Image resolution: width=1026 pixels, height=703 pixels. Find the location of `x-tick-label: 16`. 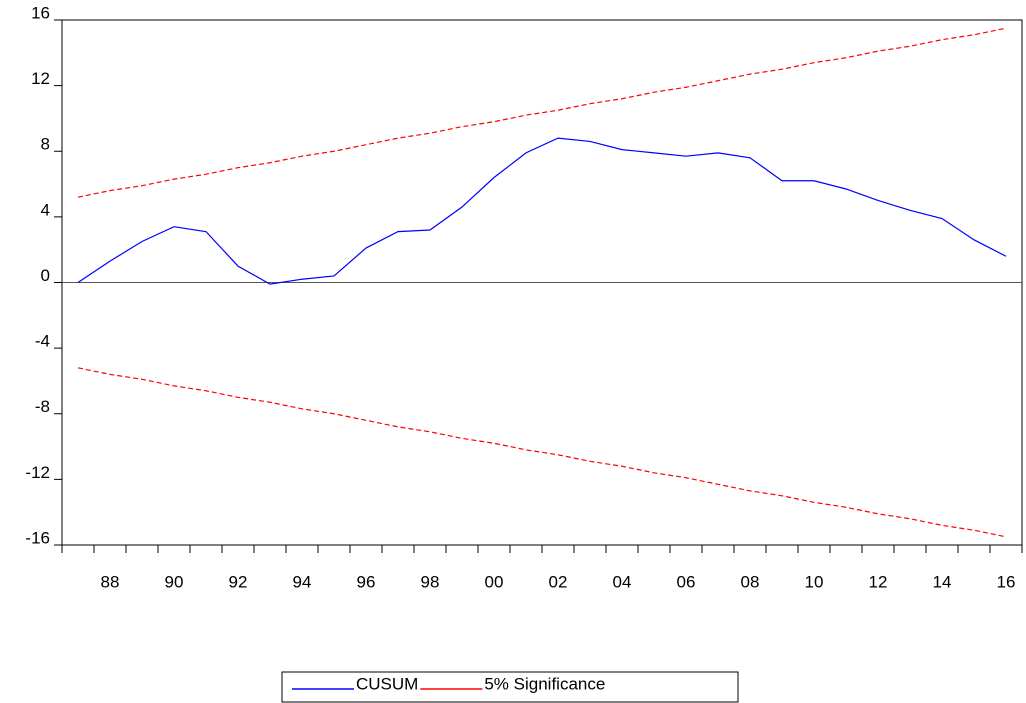

x-tick-label: 16 is located at coordinates (1006, 581).